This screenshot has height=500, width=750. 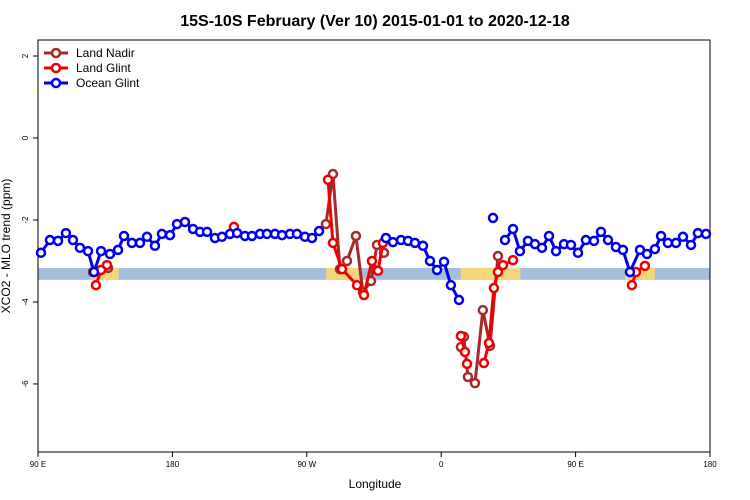 I want to click on y-tick-label: 2, so click(x=25, y=55).